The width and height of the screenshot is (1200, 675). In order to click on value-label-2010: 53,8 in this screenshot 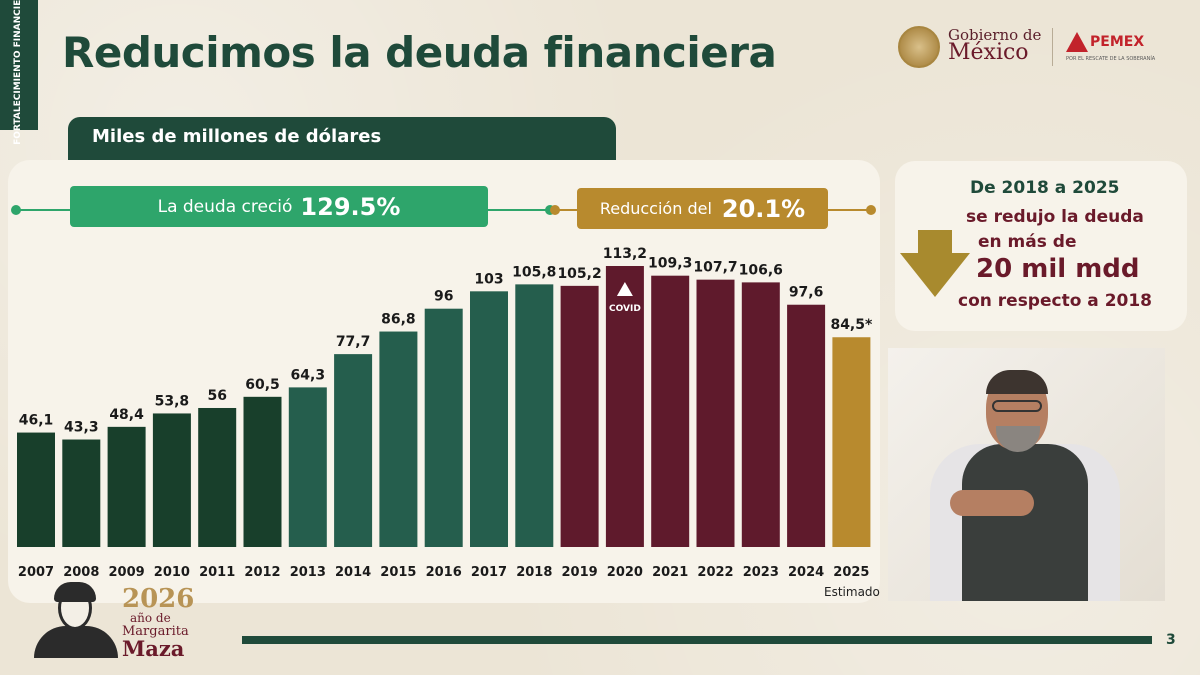, I will do `click(172, 401)`.